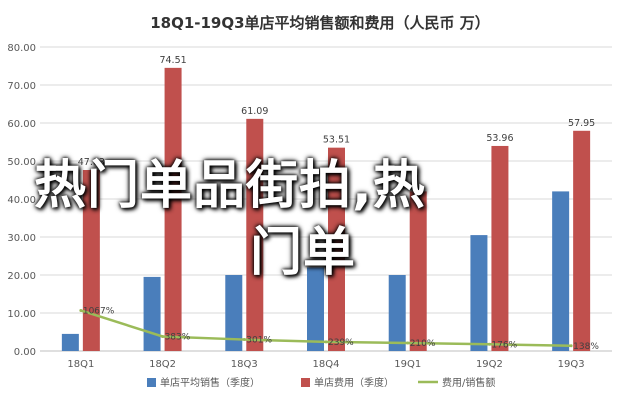 This screenshot has height=405, width=640. I want to click on bar-data-label: 47.63, so click(91, 162).